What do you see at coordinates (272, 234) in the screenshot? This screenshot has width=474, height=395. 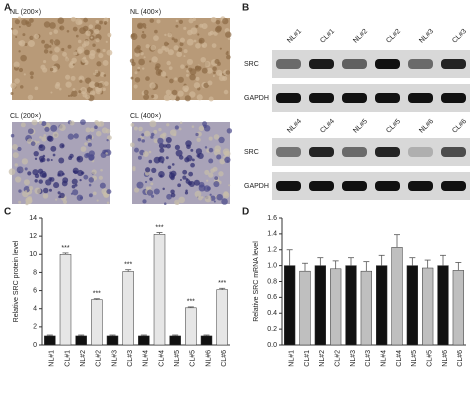 I see `y-tick-label: 1.4` at bounding box center [272, 234].